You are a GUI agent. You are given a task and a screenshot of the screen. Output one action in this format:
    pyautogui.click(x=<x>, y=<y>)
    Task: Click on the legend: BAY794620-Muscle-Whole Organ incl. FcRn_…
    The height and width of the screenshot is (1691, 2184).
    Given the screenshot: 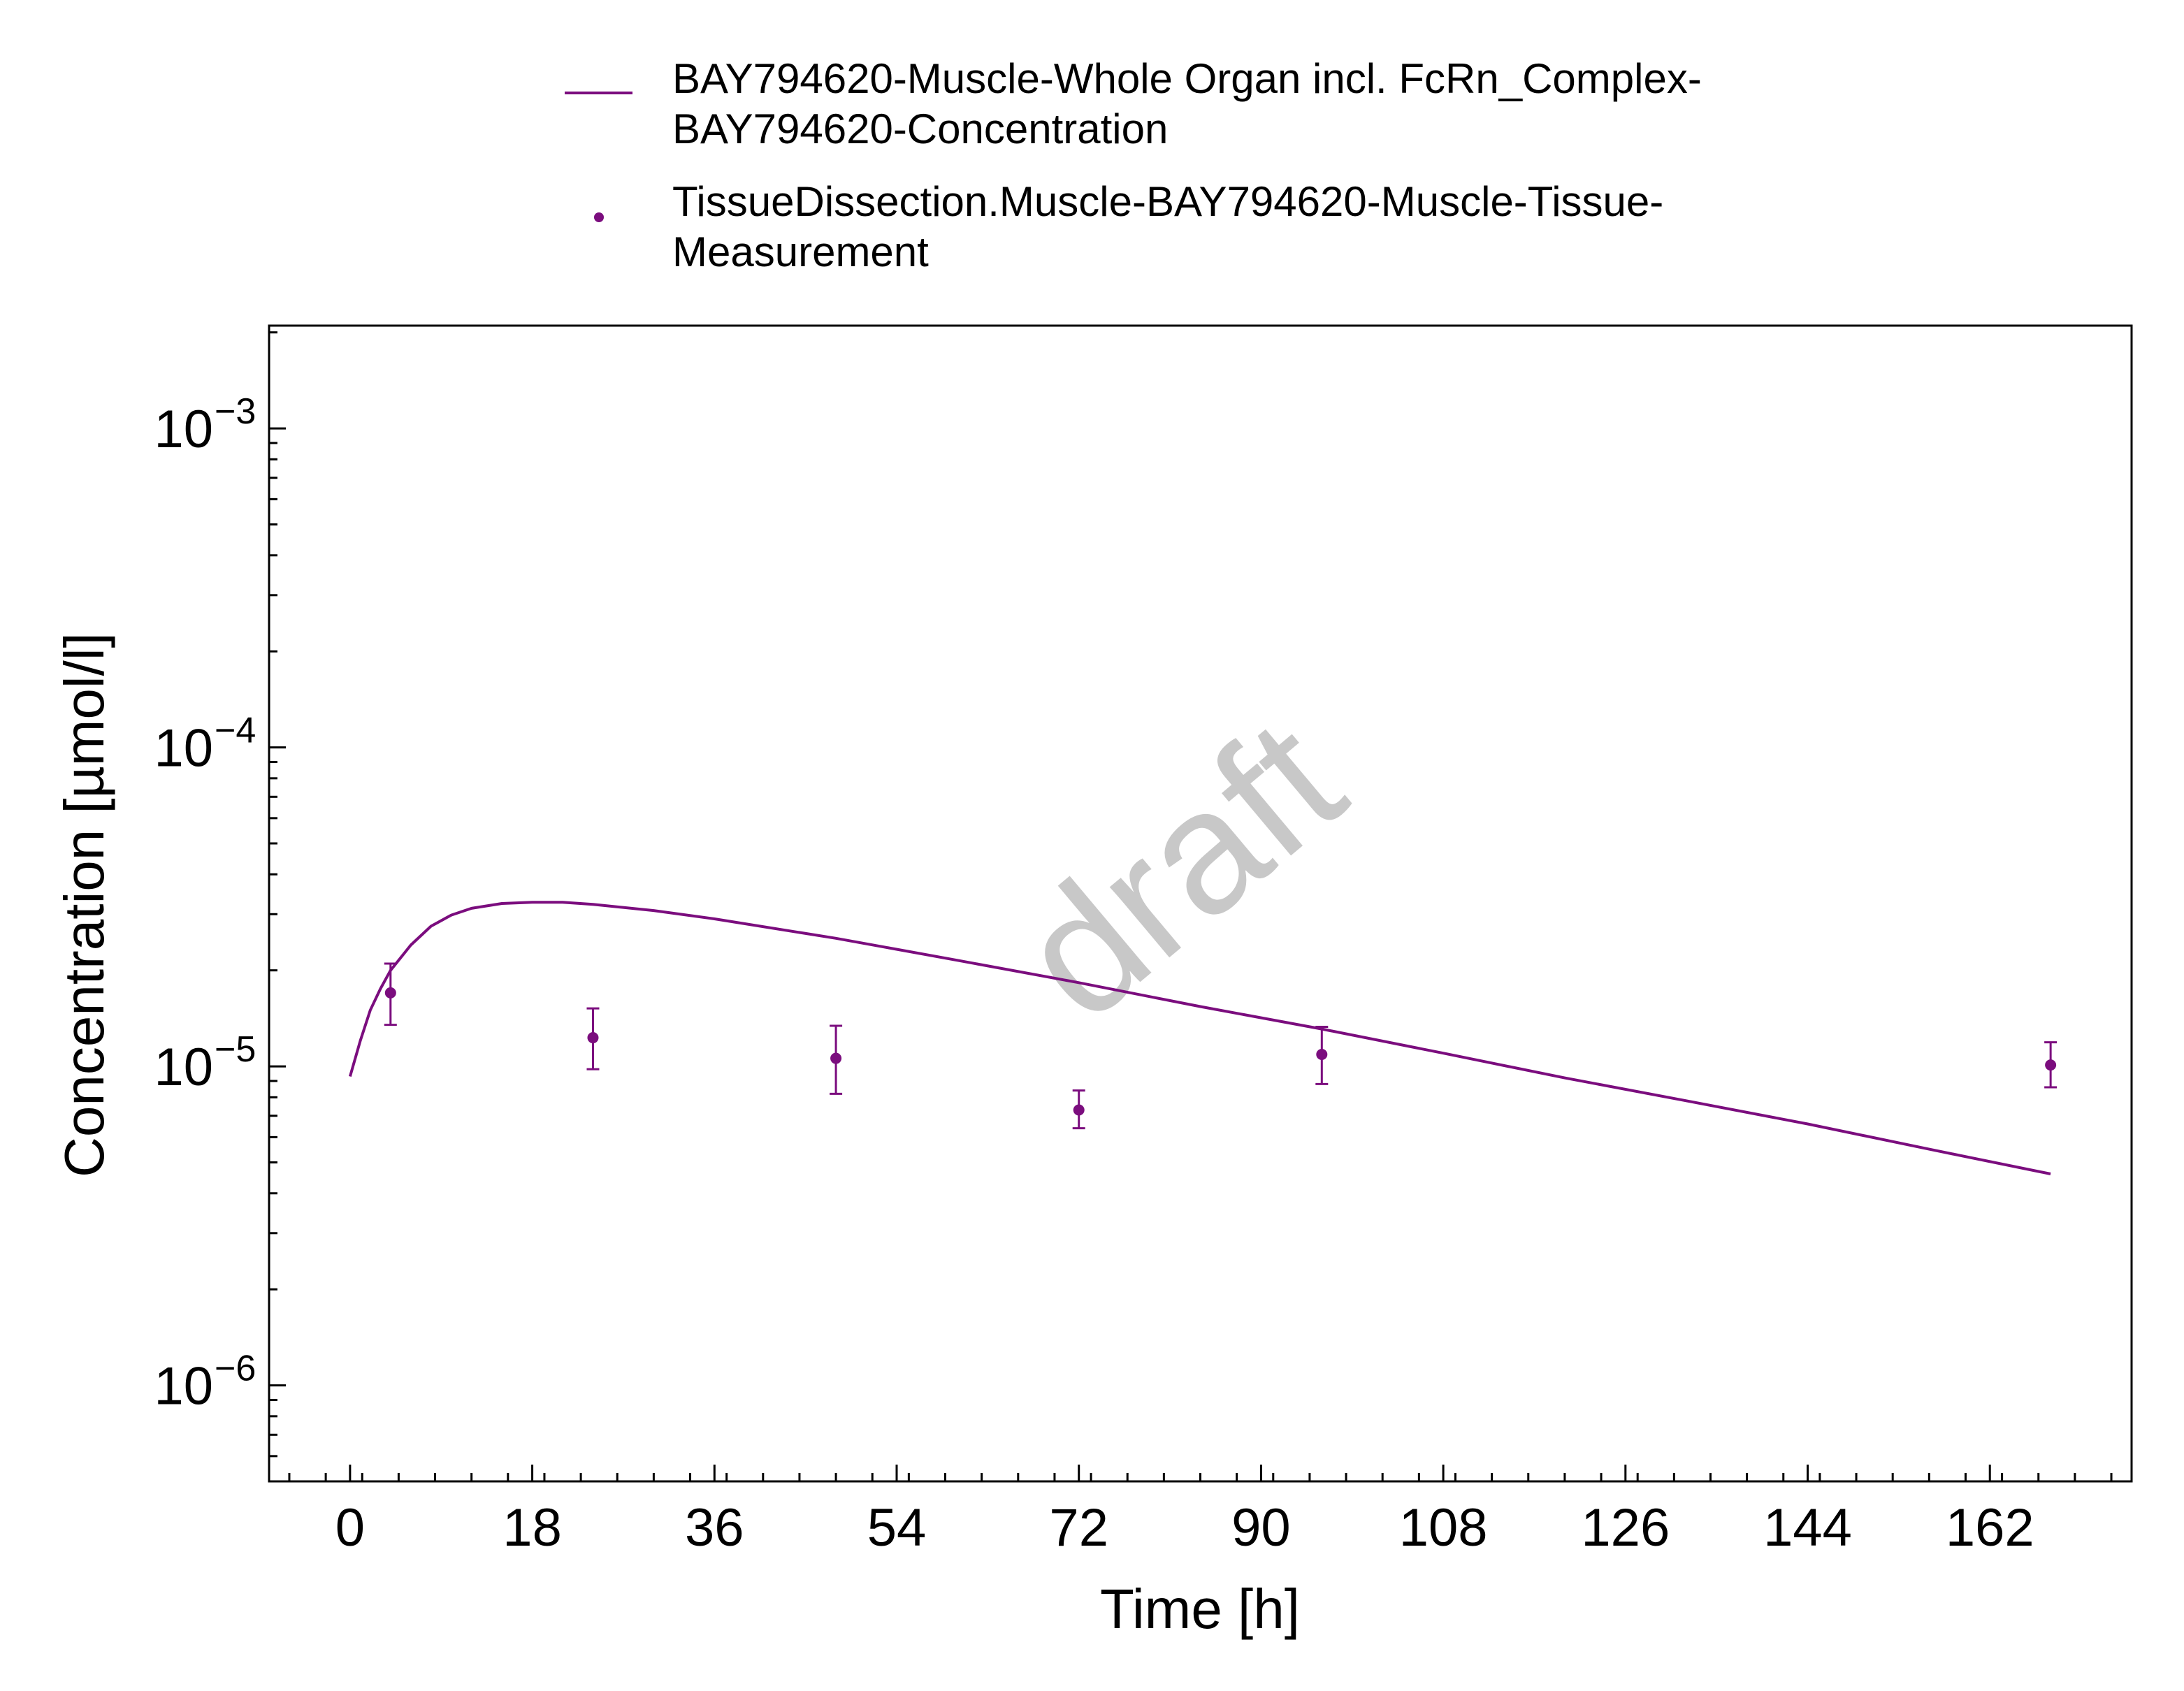 What is the action you would take?
    pyautogui.click(x=1133, y=165)
    